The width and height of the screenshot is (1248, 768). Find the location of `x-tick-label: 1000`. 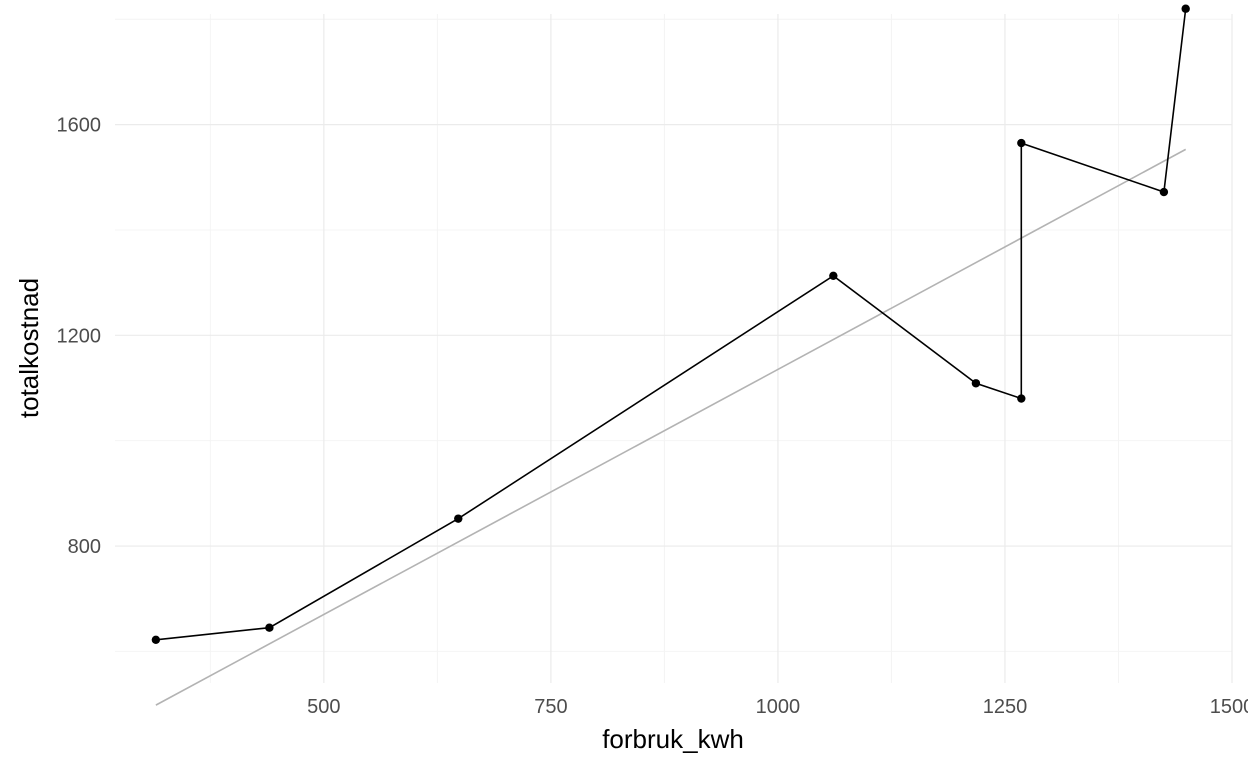

x-tick-label: 1000 is located at coordinates (778, 707).